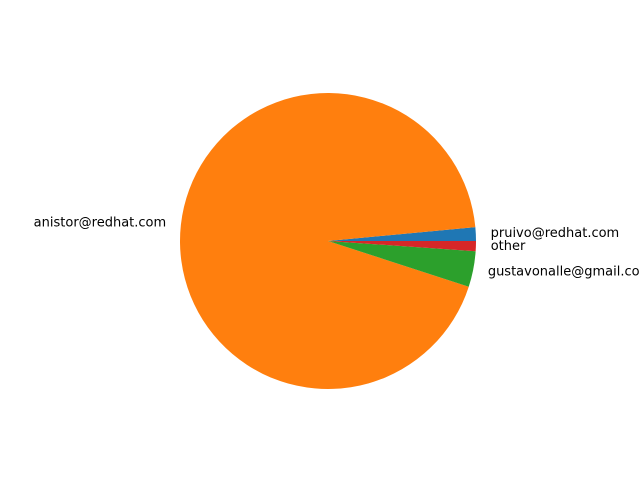 Image resolution: width=640 pixels, height=480 pixels. I want to click on pie-label-gustavonalle-gmail-com: gustavonalle@gmail.com, so click(564, 272).